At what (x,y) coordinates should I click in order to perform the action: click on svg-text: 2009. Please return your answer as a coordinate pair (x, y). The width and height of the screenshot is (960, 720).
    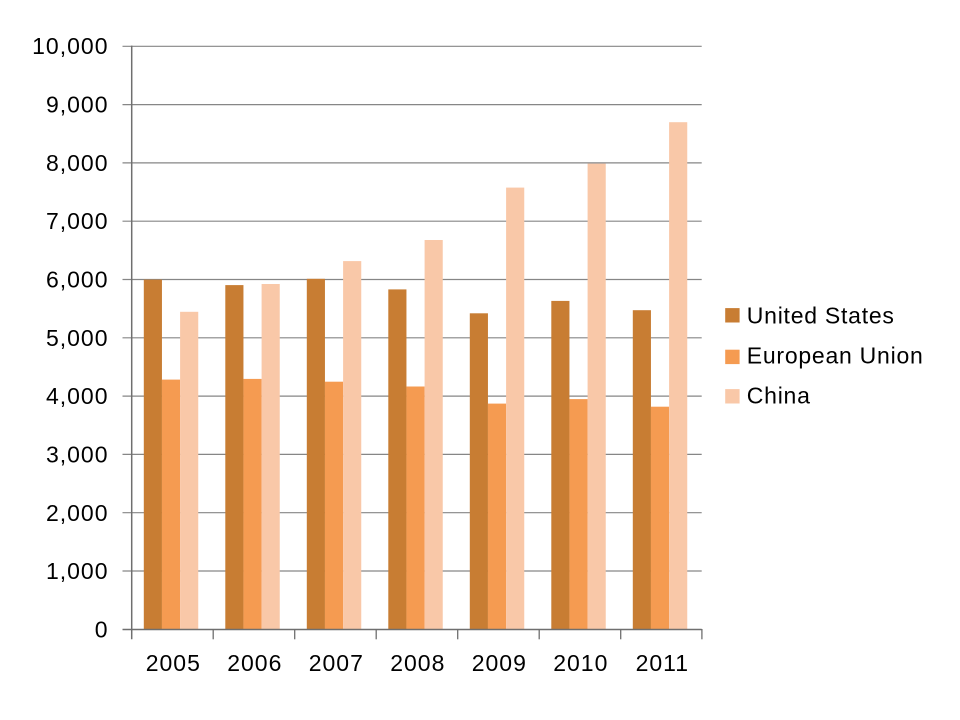
    Looking at the image, I should click on (499, 663).